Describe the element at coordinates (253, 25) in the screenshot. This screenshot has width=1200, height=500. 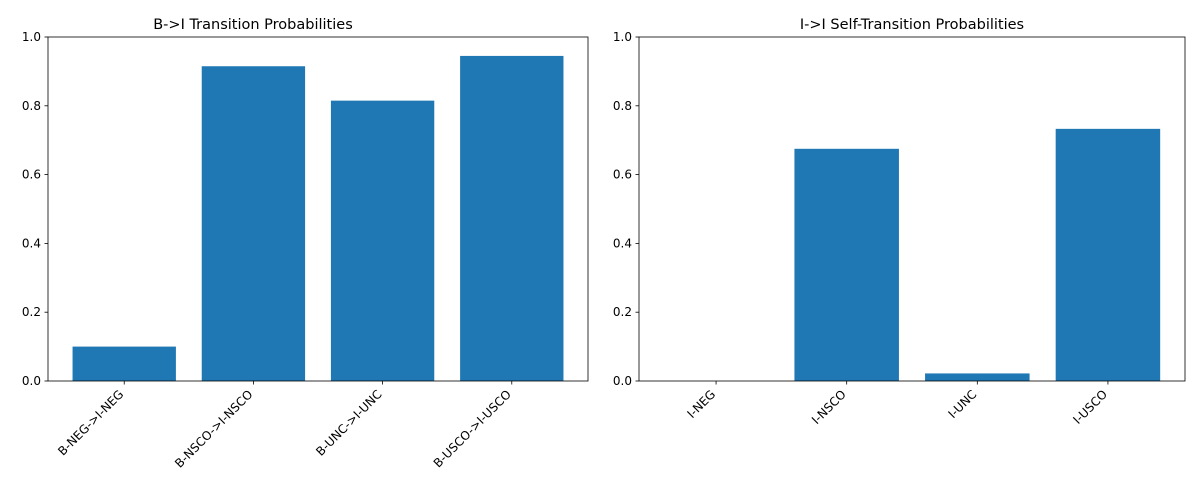
I see `chart-title: B->I Transition Probabilities` at that location.